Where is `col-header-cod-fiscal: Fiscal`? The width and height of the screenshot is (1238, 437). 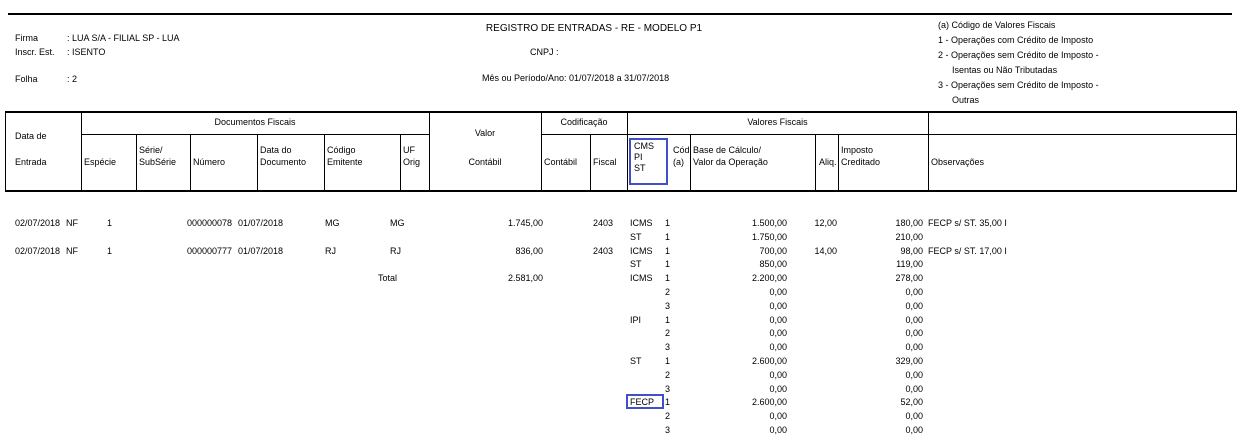 col-header-cod-fiscal: Fiscal is located at coordinates (605, 162).